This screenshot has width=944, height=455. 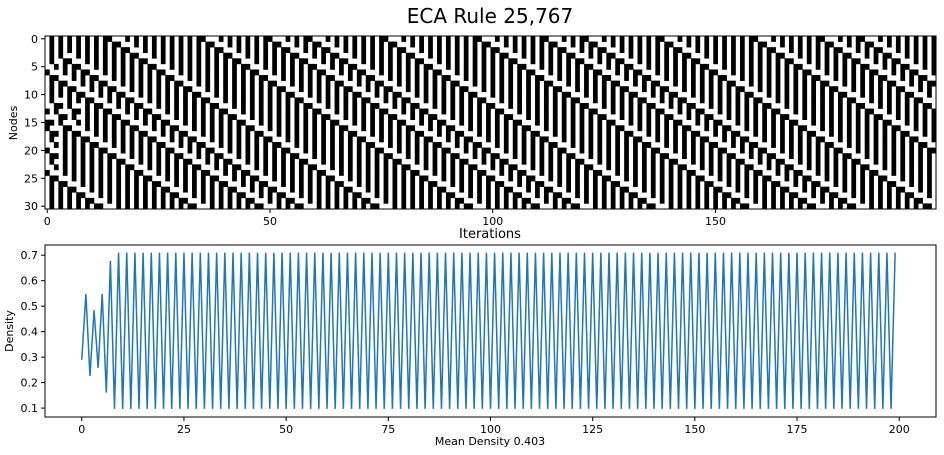 I want to click on heatmap-x-tick-label: 100, so click(x=492, y=221).